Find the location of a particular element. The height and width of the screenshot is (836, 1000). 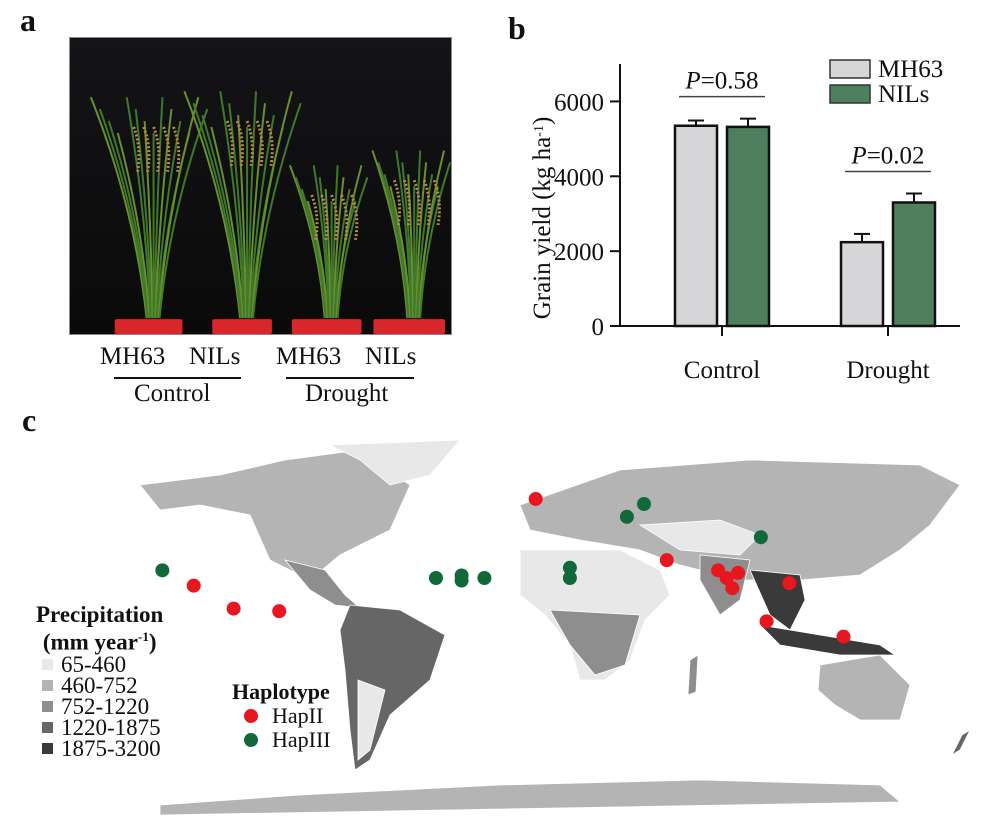

precip-legend-label: 460-752 is located at coordinates (99, 685).